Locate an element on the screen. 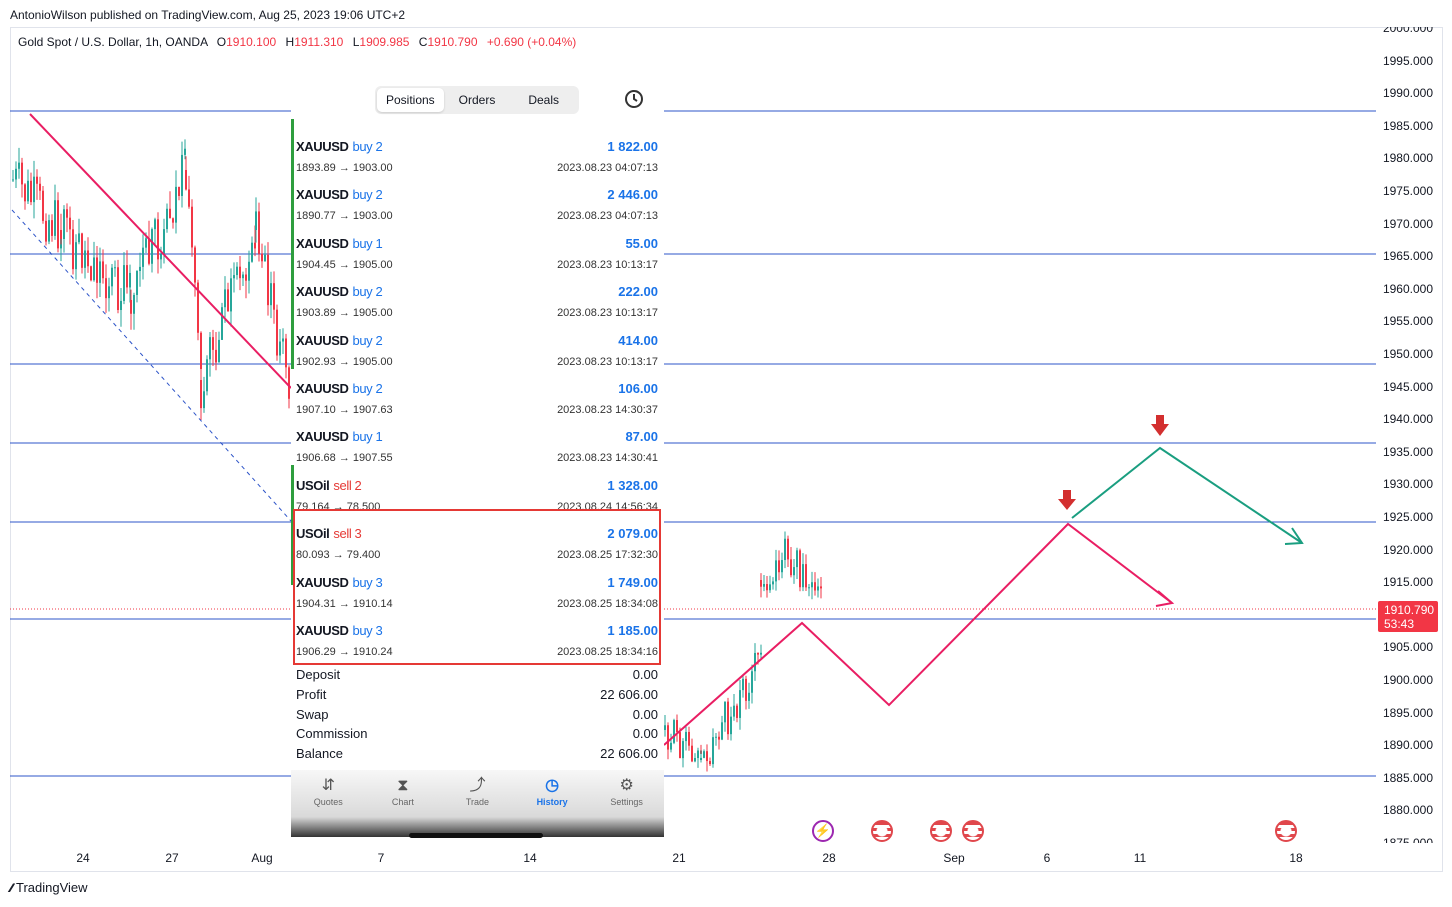 The height and width of the screenshot is (907, 1452). price-tick: 1885.000 is located at coordinates (1407, 777).